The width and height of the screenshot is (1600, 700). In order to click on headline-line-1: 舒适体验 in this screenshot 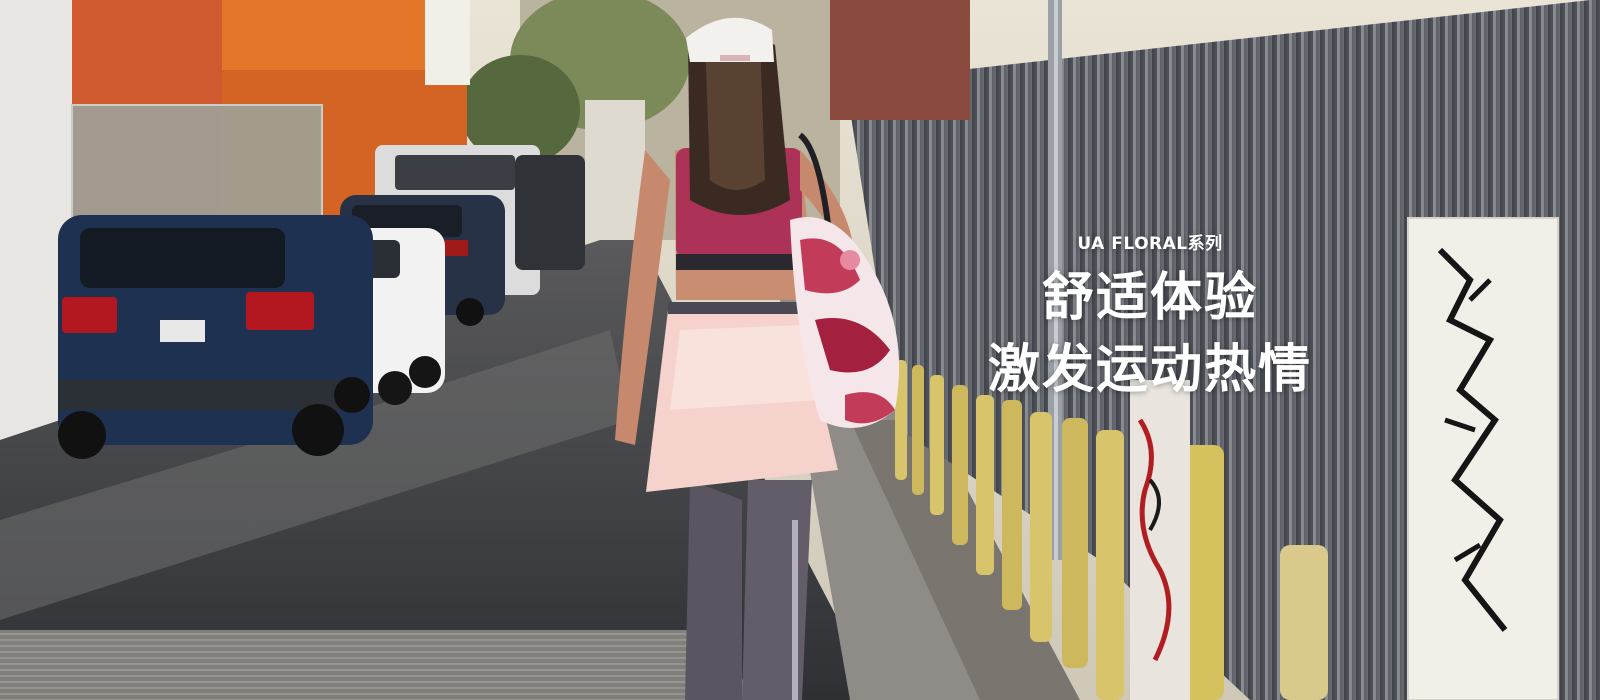, I will do `click(1149, 298)`.